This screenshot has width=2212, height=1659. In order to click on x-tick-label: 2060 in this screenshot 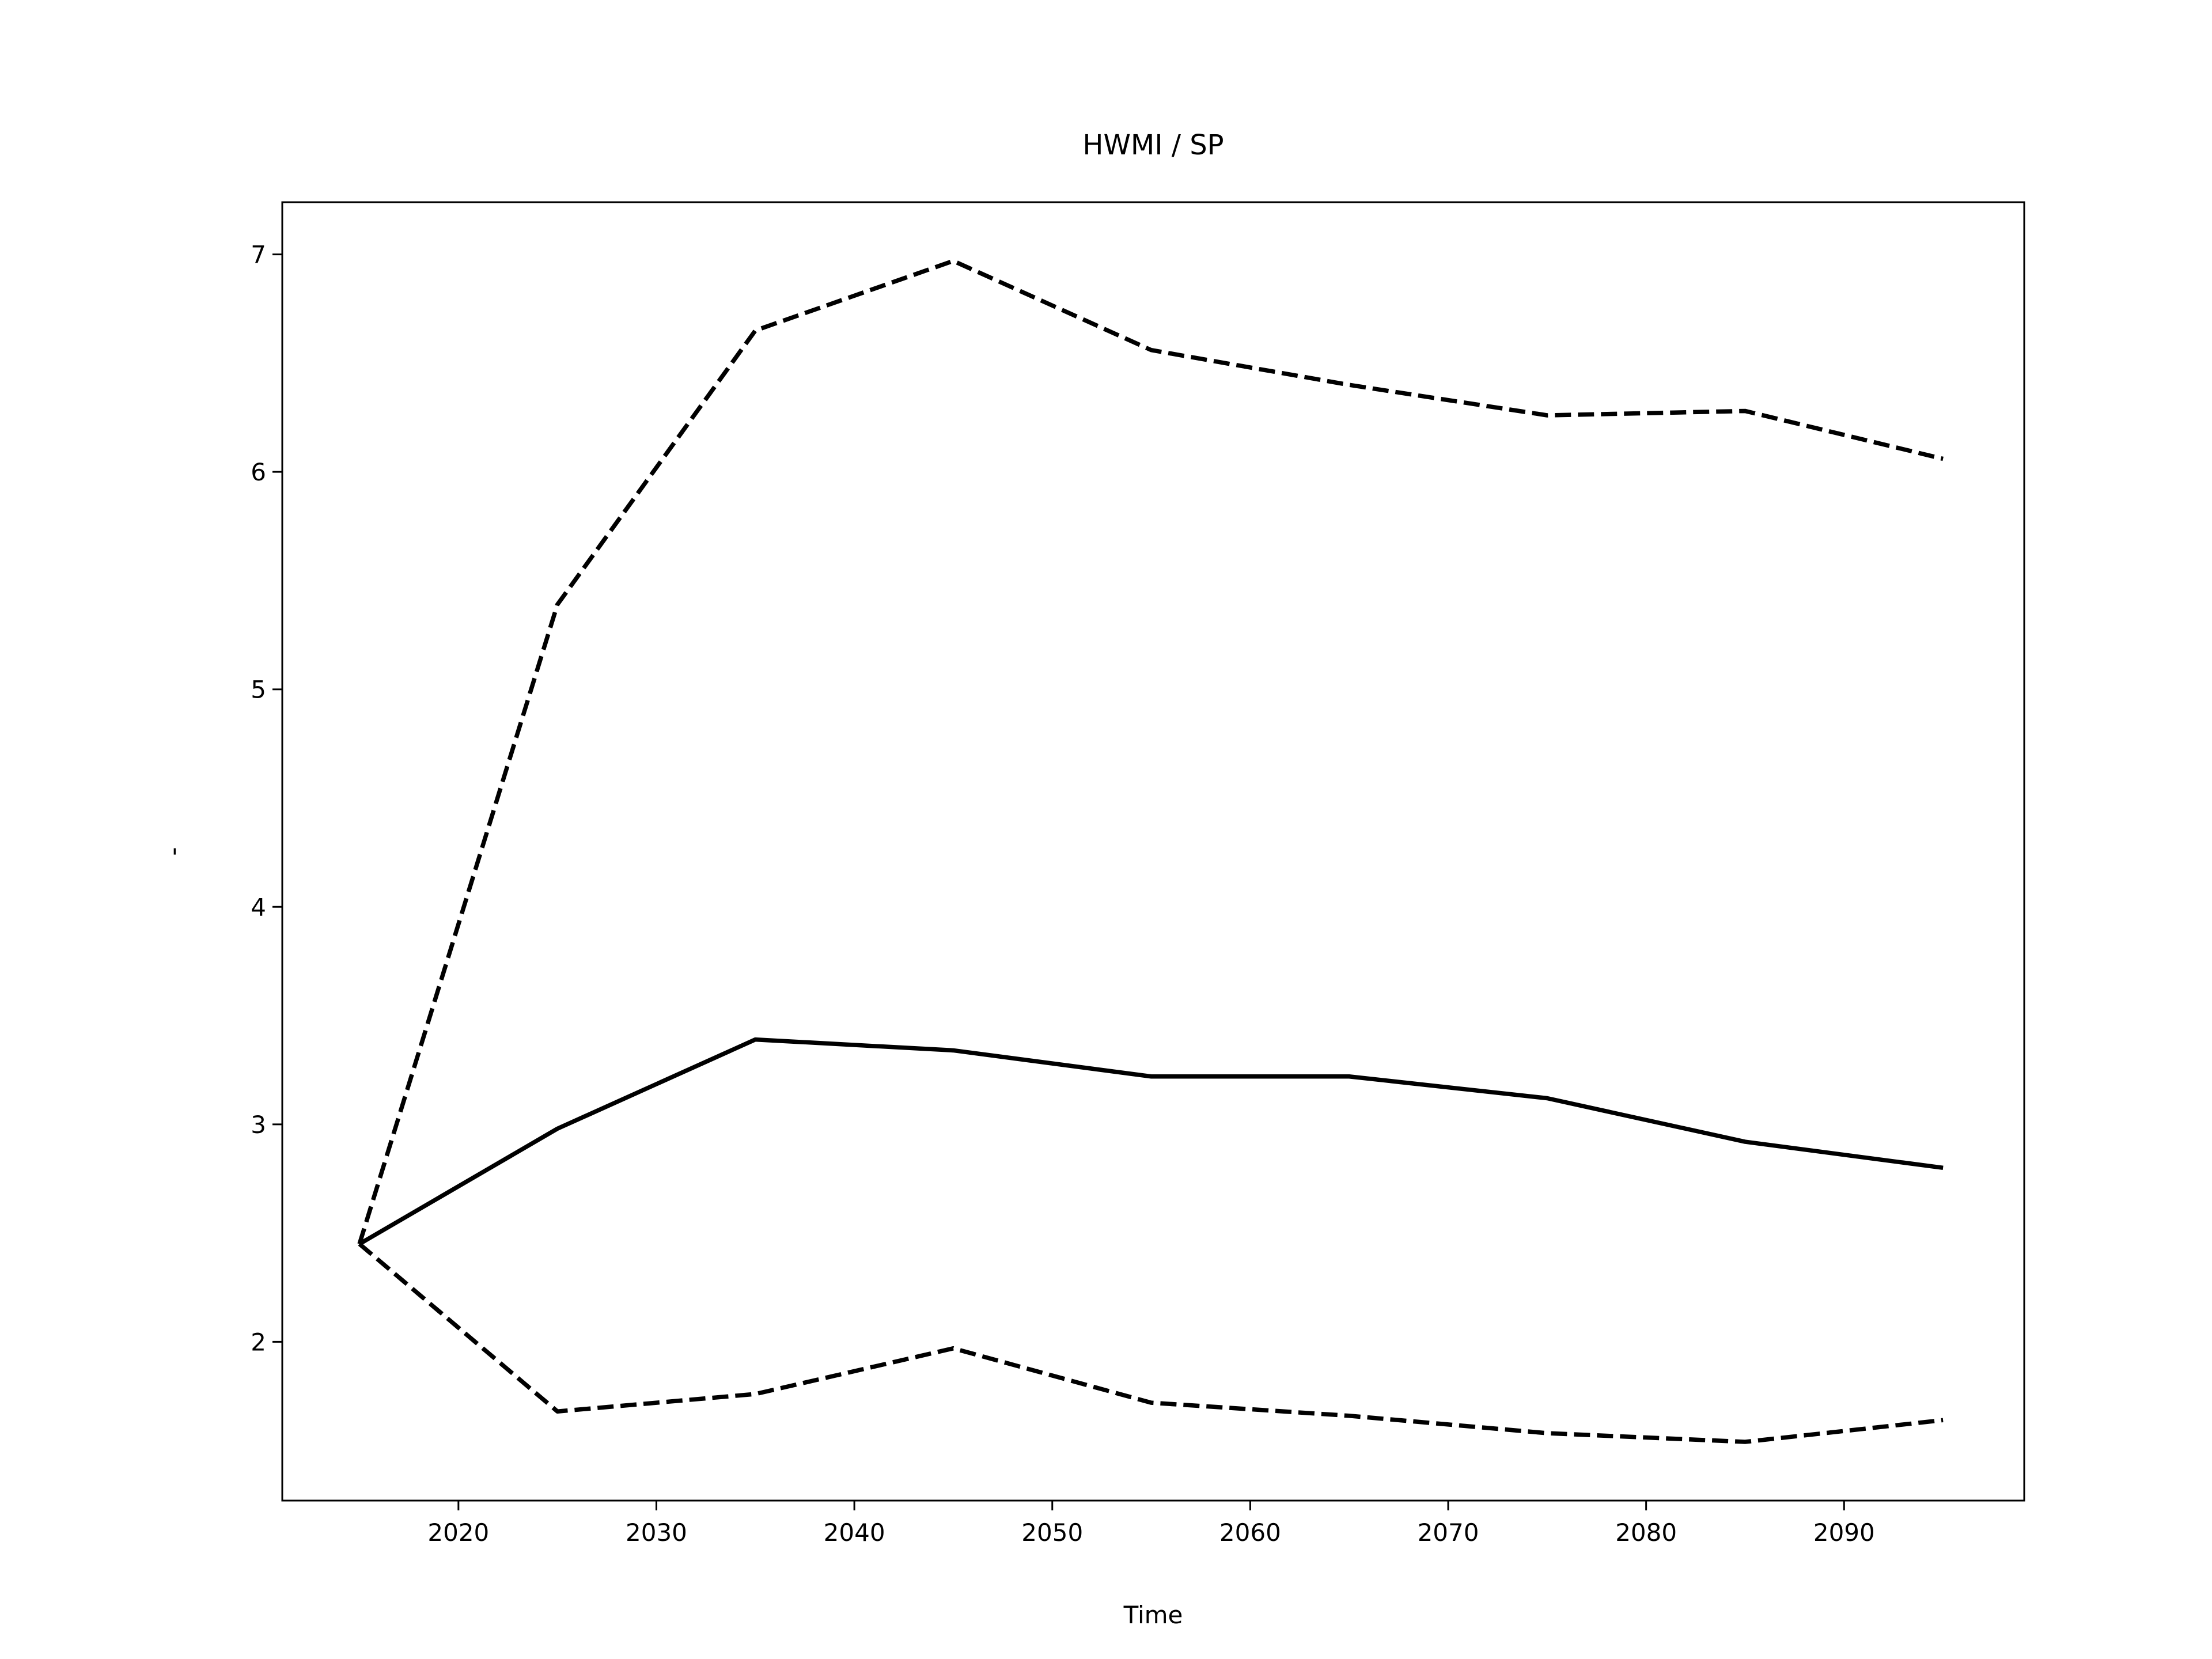, I will do `click(1250, 1532)`.